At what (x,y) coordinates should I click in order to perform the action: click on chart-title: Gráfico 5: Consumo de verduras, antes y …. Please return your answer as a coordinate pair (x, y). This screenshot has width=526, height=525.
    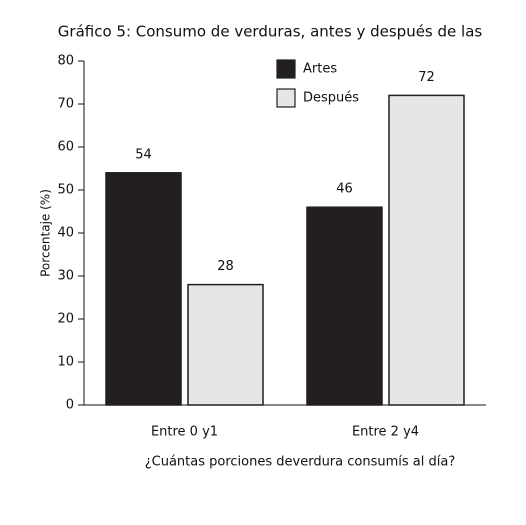
    Looking at the image, I should click on (270, 32).